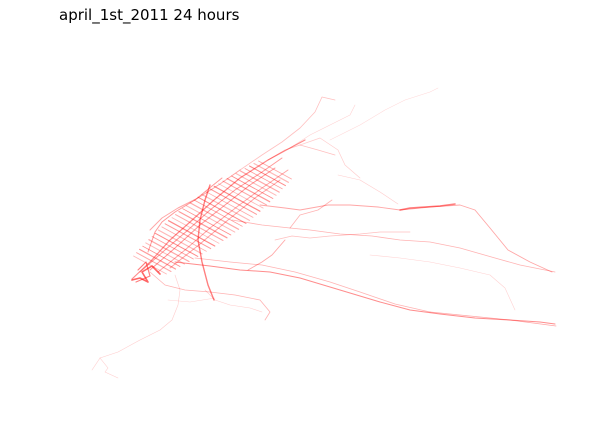 This screenshot has height=433, width=595. I want to click on brooklyn-traces, so click(188, 309).